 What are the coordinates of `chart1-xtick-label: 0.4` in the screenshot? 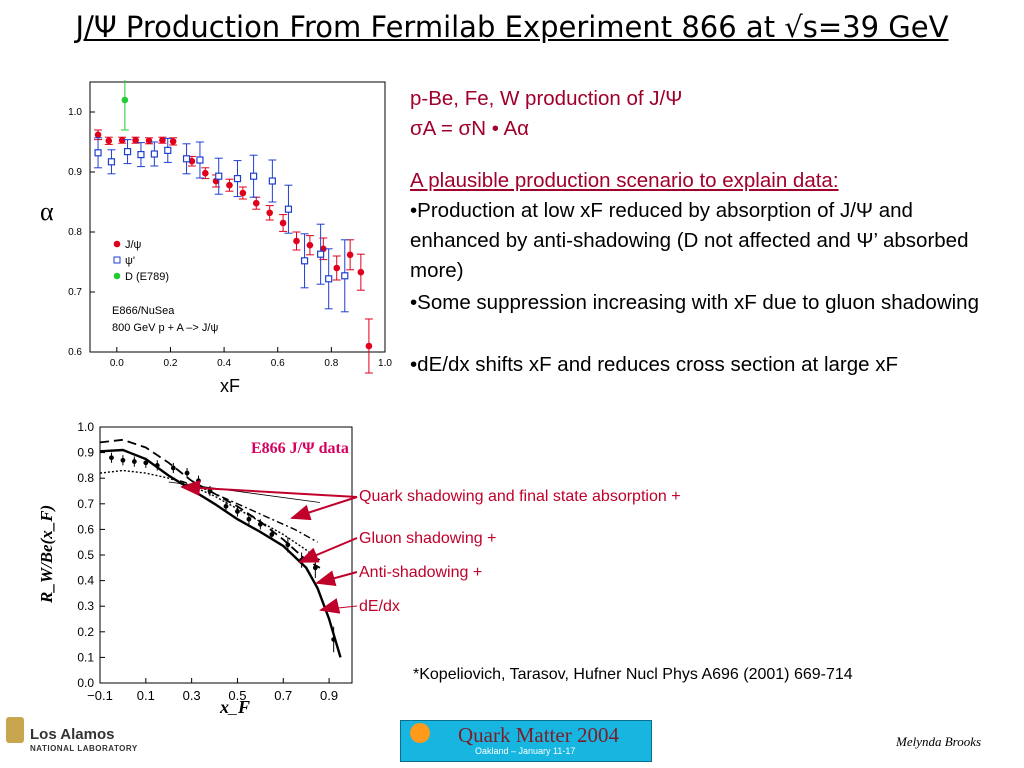 It's located at (224, 363).